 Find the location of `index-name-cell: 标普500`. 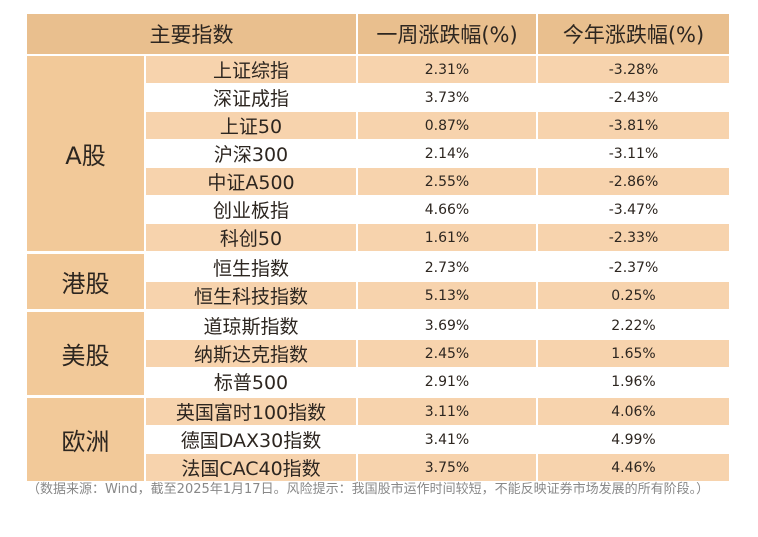

index-name-cell: 标普500 is located at coordinates (251, 382).